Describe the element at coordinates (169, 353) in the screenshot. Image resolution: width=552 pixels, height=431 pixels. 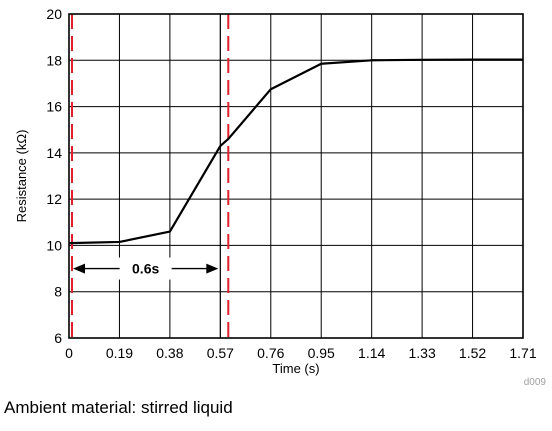
I see `x-tick-label: 0.38` at that location.